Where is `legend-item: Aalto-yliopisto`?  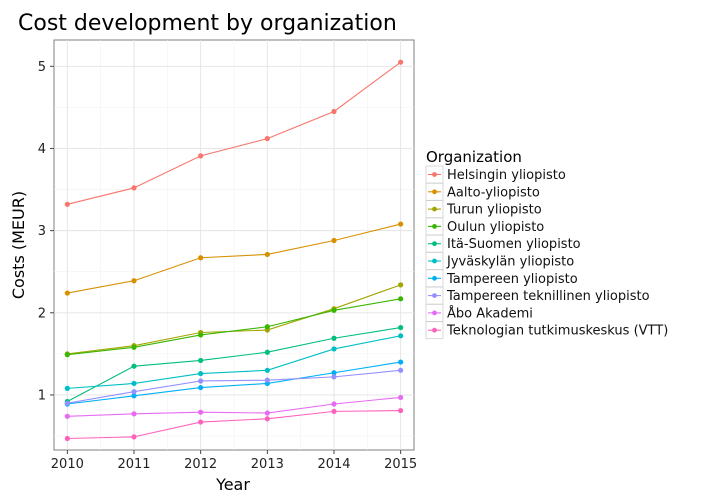
legend-item: Aalto-yliopisto is located at coordinates (482, 191).